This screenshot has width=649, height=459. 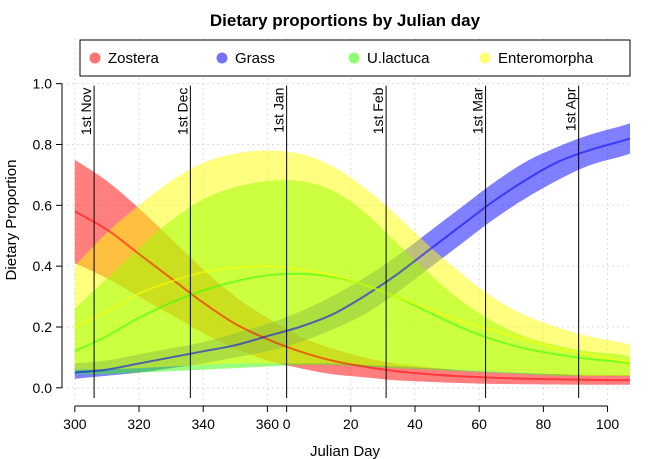 What do you see at coordinates (134, 58) in the screenshot?
I see `legend-label: Zostera` at bounding box center [134, 58].